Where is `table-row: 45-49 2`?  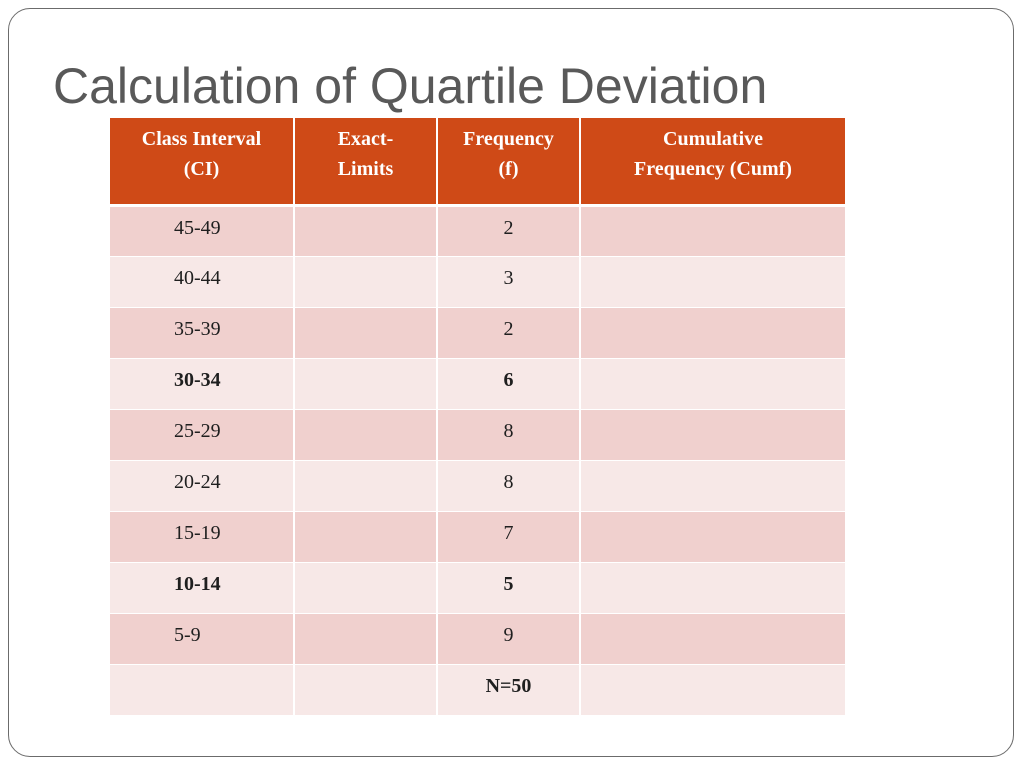
table-row: 45-49 2 is located at coordinates (477, 231).